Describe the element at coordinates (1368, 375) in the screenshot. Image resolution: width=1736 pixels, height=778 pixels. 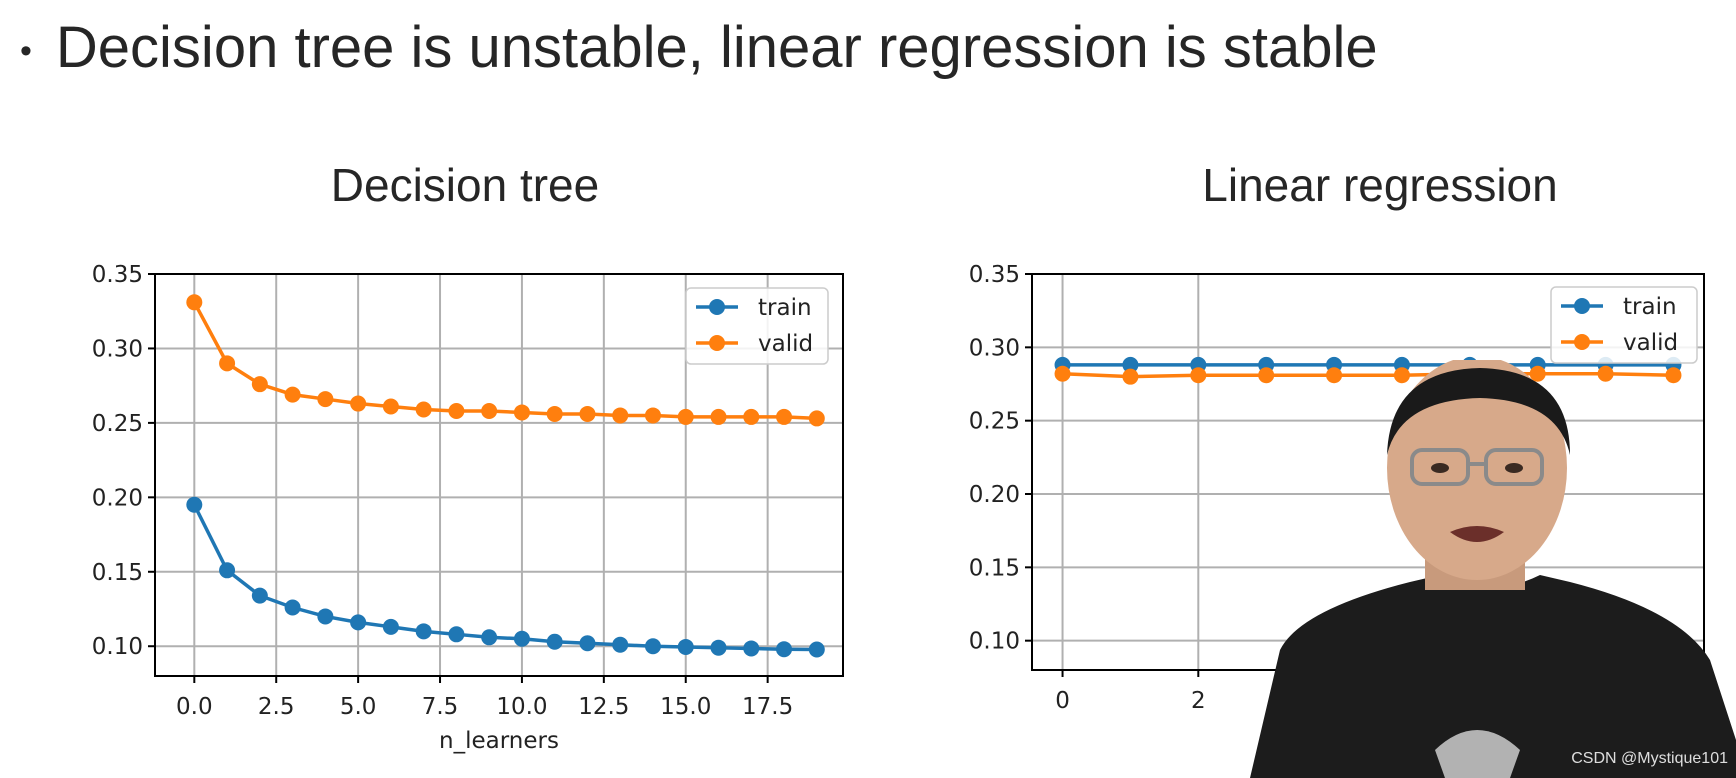
I see `series-line-valid` at that location.